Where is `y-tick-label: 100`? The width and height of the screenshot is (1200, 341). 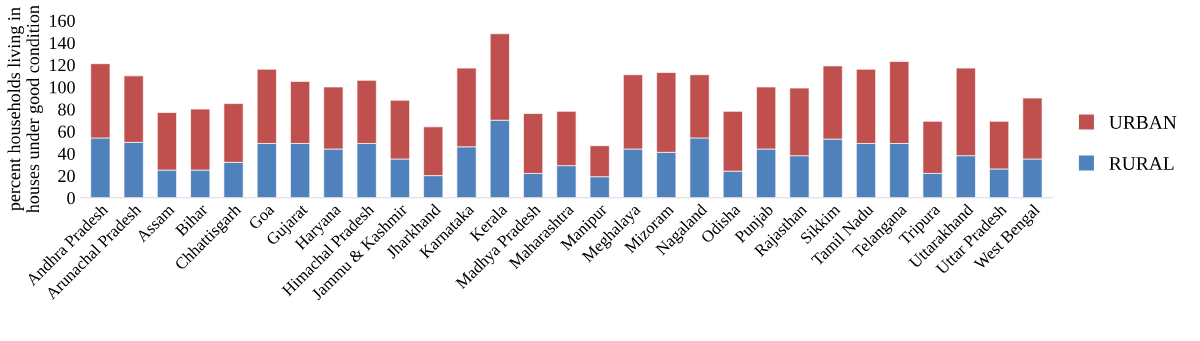
y-tick-label: 100 is located at coordinates (62, 87).